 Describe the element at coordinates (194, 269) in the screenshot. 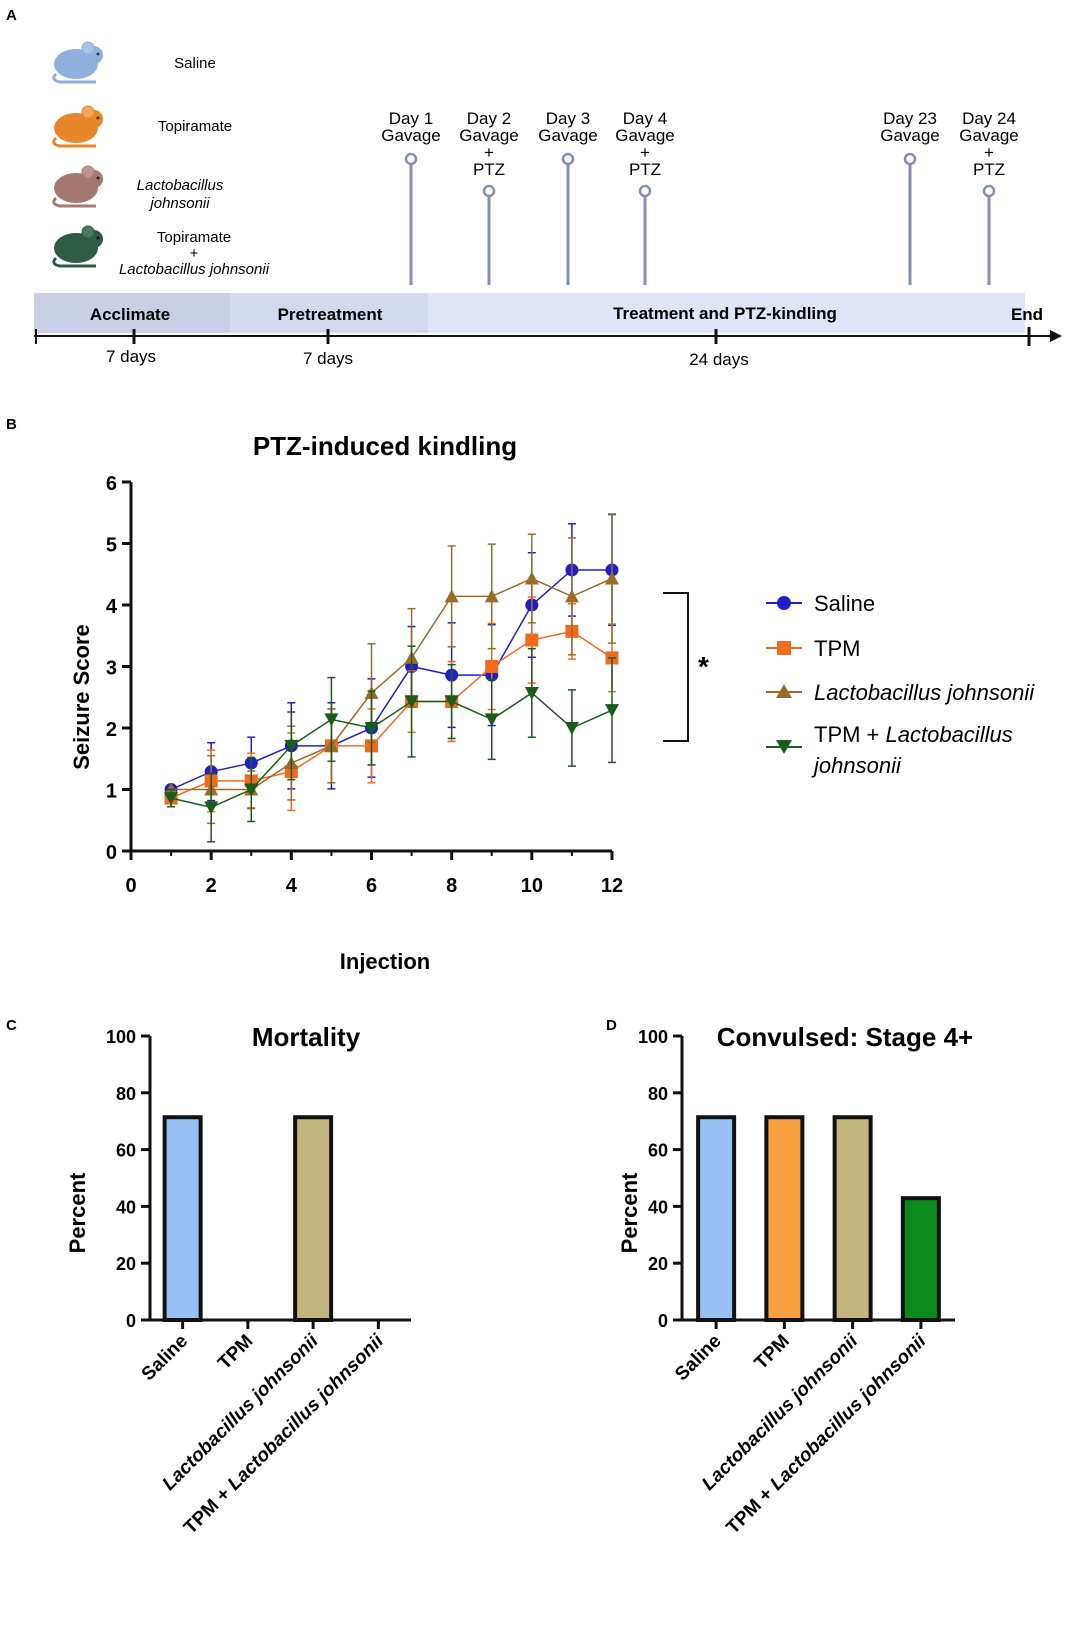

I see `group-combo-label-3: Lactobacillus johnsonii` at that location.